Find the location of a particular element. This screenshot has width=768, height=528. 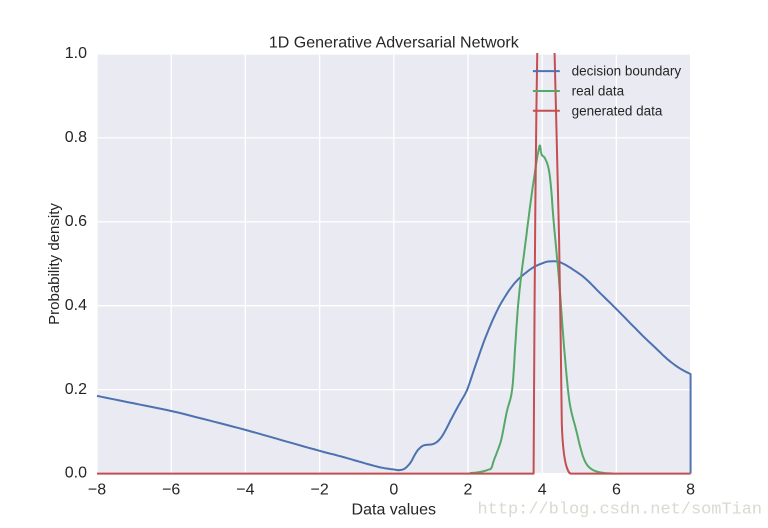

svg-text: decision boundary is located at coordinates (627, 71).